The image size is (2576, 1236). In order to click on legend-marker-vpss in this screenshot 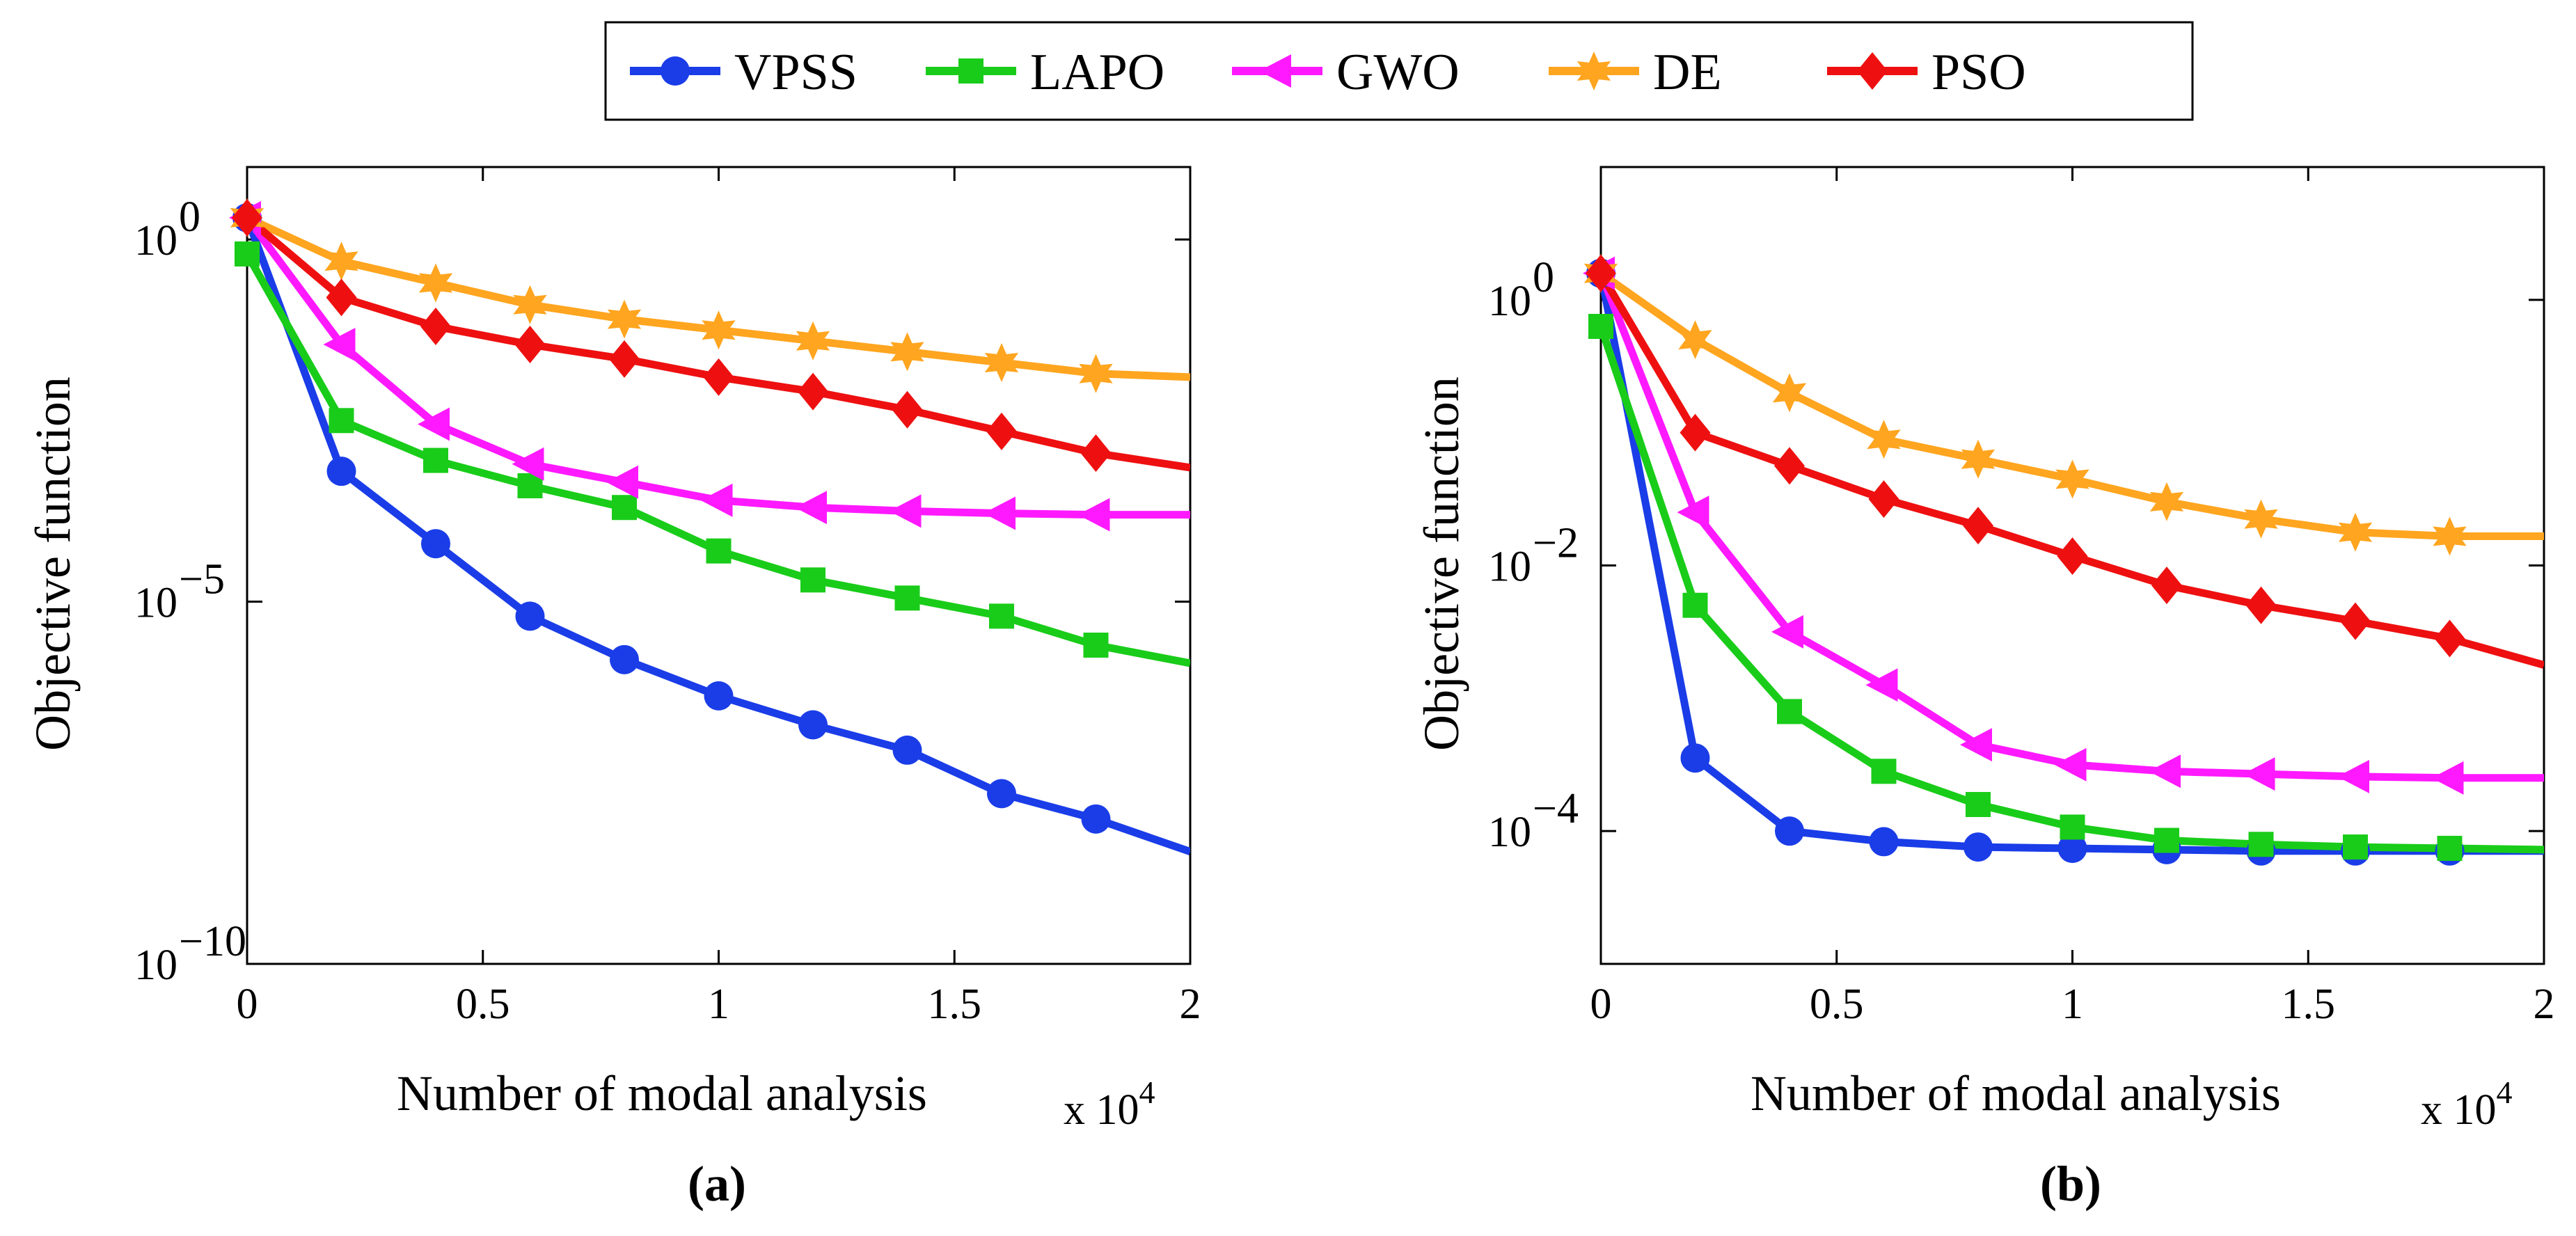, I will do `click(675, 71)`.